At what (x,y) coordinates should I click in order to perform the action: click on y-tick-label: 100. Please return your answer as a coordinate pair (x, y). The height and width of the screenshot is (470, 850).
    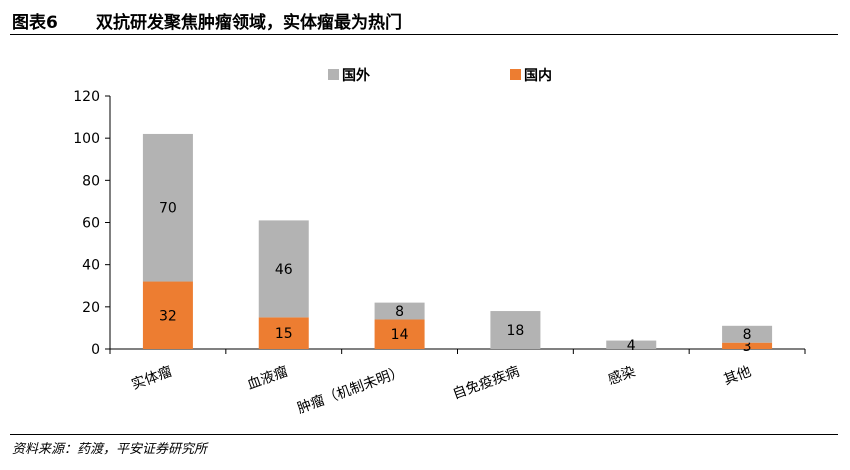
    Looking at the image, I should click on (86, 139).